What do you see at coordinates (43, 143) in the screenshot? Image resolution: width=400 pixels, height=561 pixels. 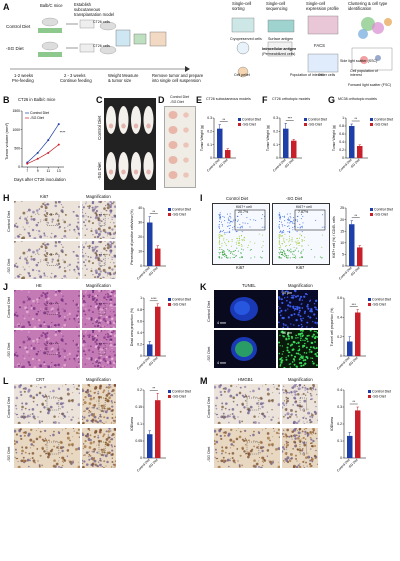 I see `series-line-control` at bounding box center [43, 143].